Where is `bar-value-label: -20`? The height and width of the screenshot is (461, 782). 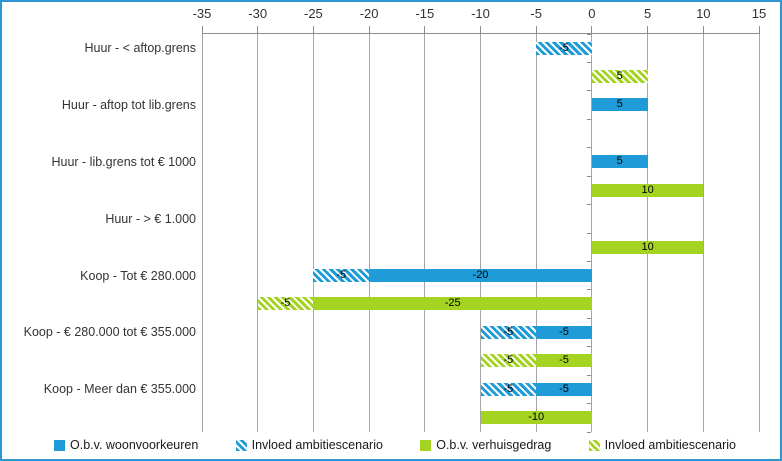 bar-value-label: -20 is located at coordinates (480, 274).